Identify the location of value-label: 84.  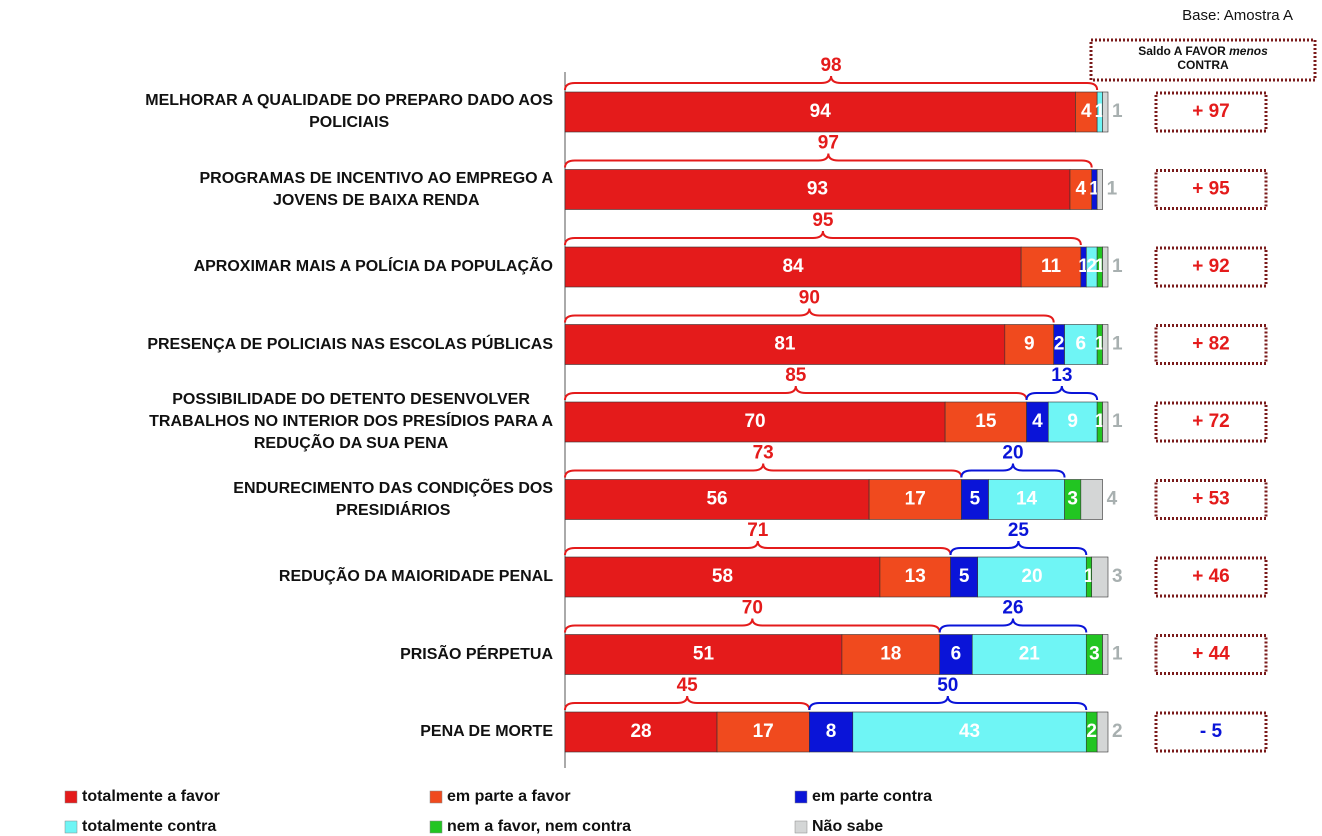
(793, 266).